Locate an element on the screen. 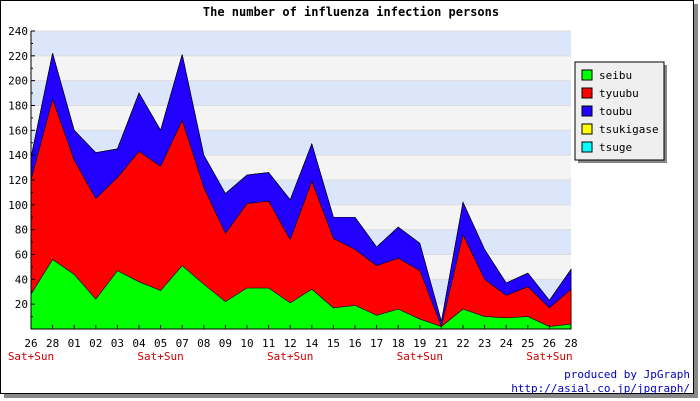  y-tick-label: 120 is located at coordinates (18, 180).